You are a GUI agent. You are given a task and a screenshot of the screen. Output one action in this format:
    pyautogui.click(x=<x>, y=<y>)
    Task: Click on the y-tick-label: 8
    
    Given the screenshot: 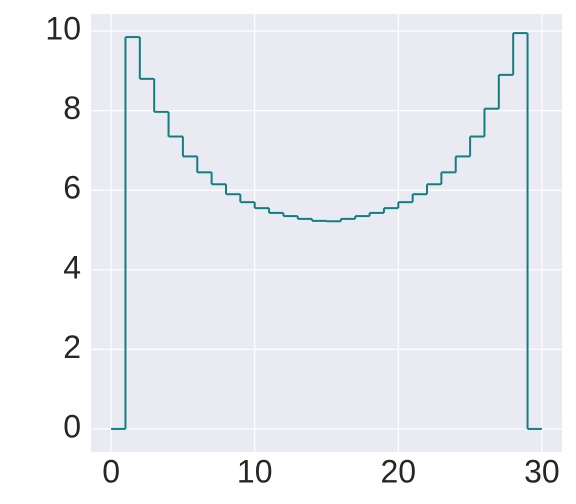 What is the action you would take?
    pyautogui.click(x=72, y=108)
    